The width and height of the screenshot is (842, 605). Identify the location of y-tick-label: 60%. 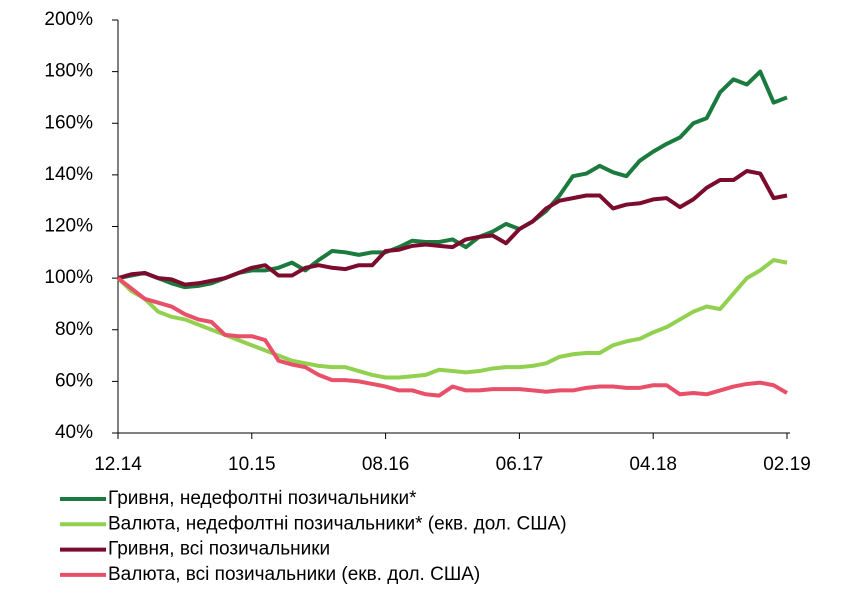
(74, 380).